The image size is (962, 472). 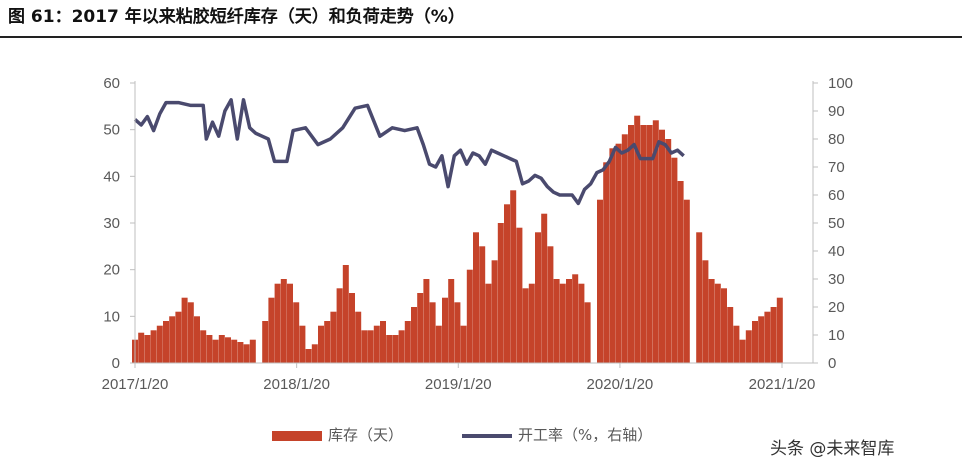 What do you see at coordinates (836, 307) in the screenshot?
I see `y-right-tick-label-2: 20` at bounding box center [836, 307].